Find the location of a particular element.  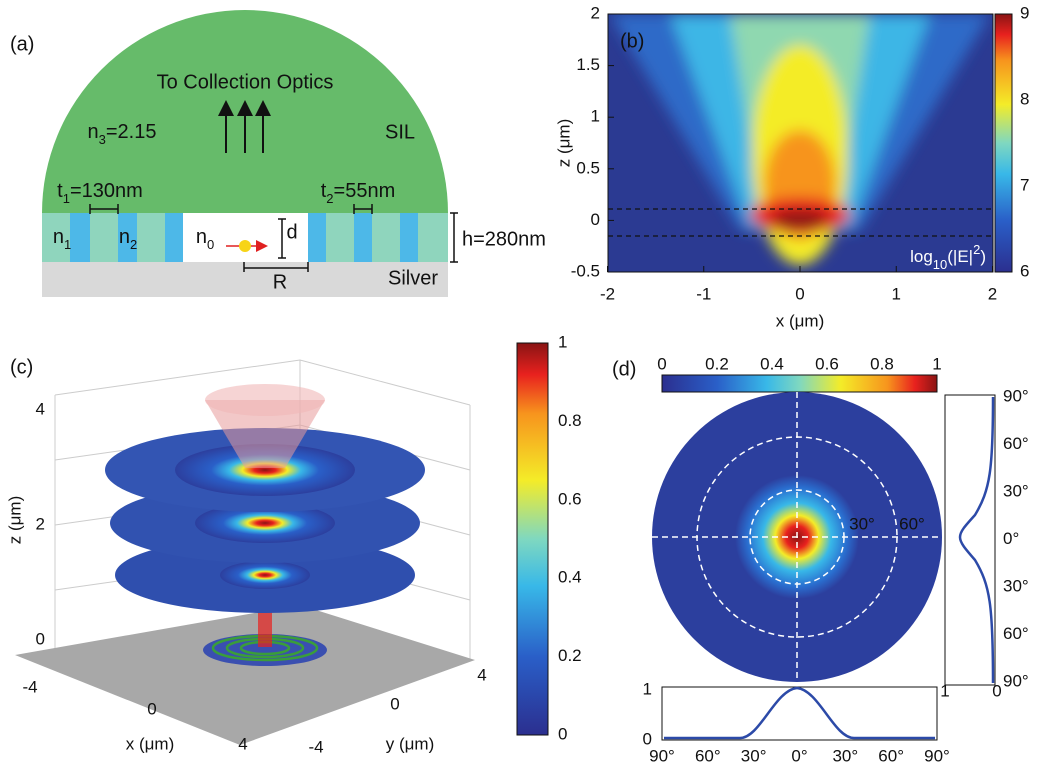

colorbar-label-sup: 2 is located at coordinates (976, 249).